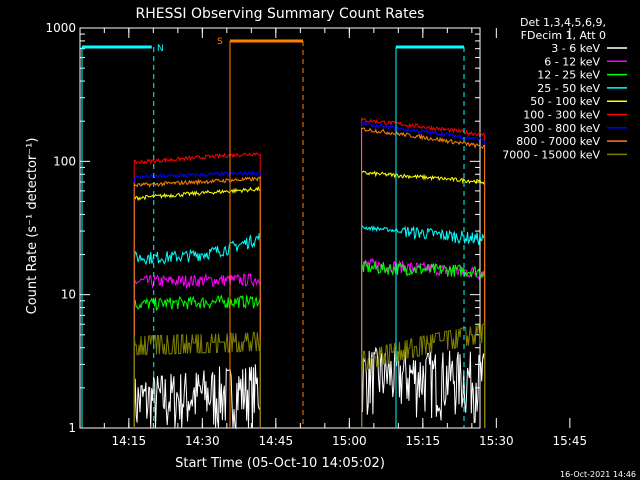  Describe the element at coordinates (575, 48) in the screenshot. I see `legend-entry-label: 3 - 6 keV` at that location.